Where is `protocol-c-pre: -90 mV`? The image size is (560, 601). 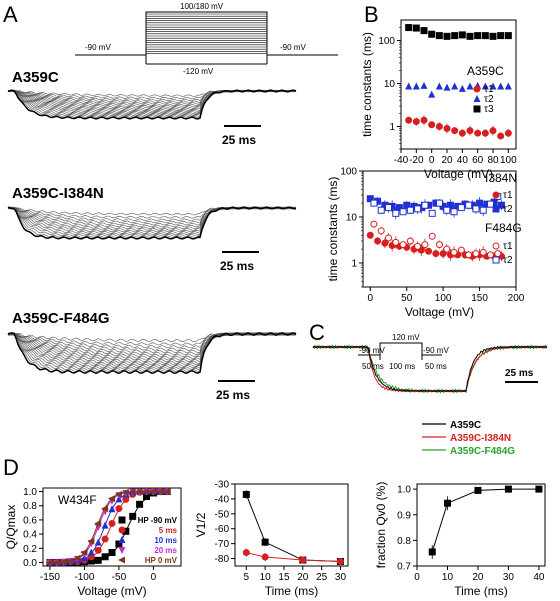 protocol-c-pre: -90 mV is located at coordinates (372, 350).